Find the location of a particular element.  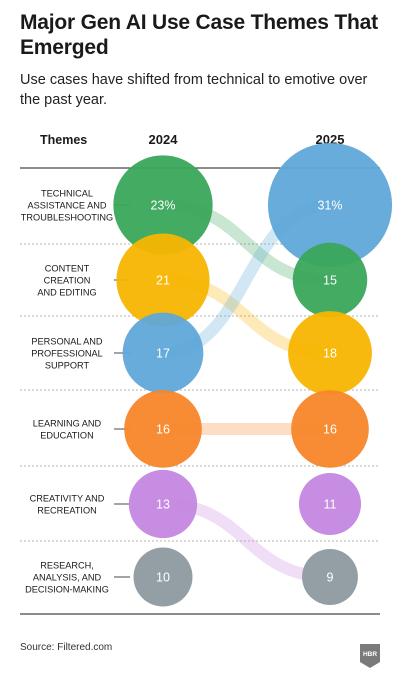

value-label-2025: 9 is located at coordinates (330, 578).